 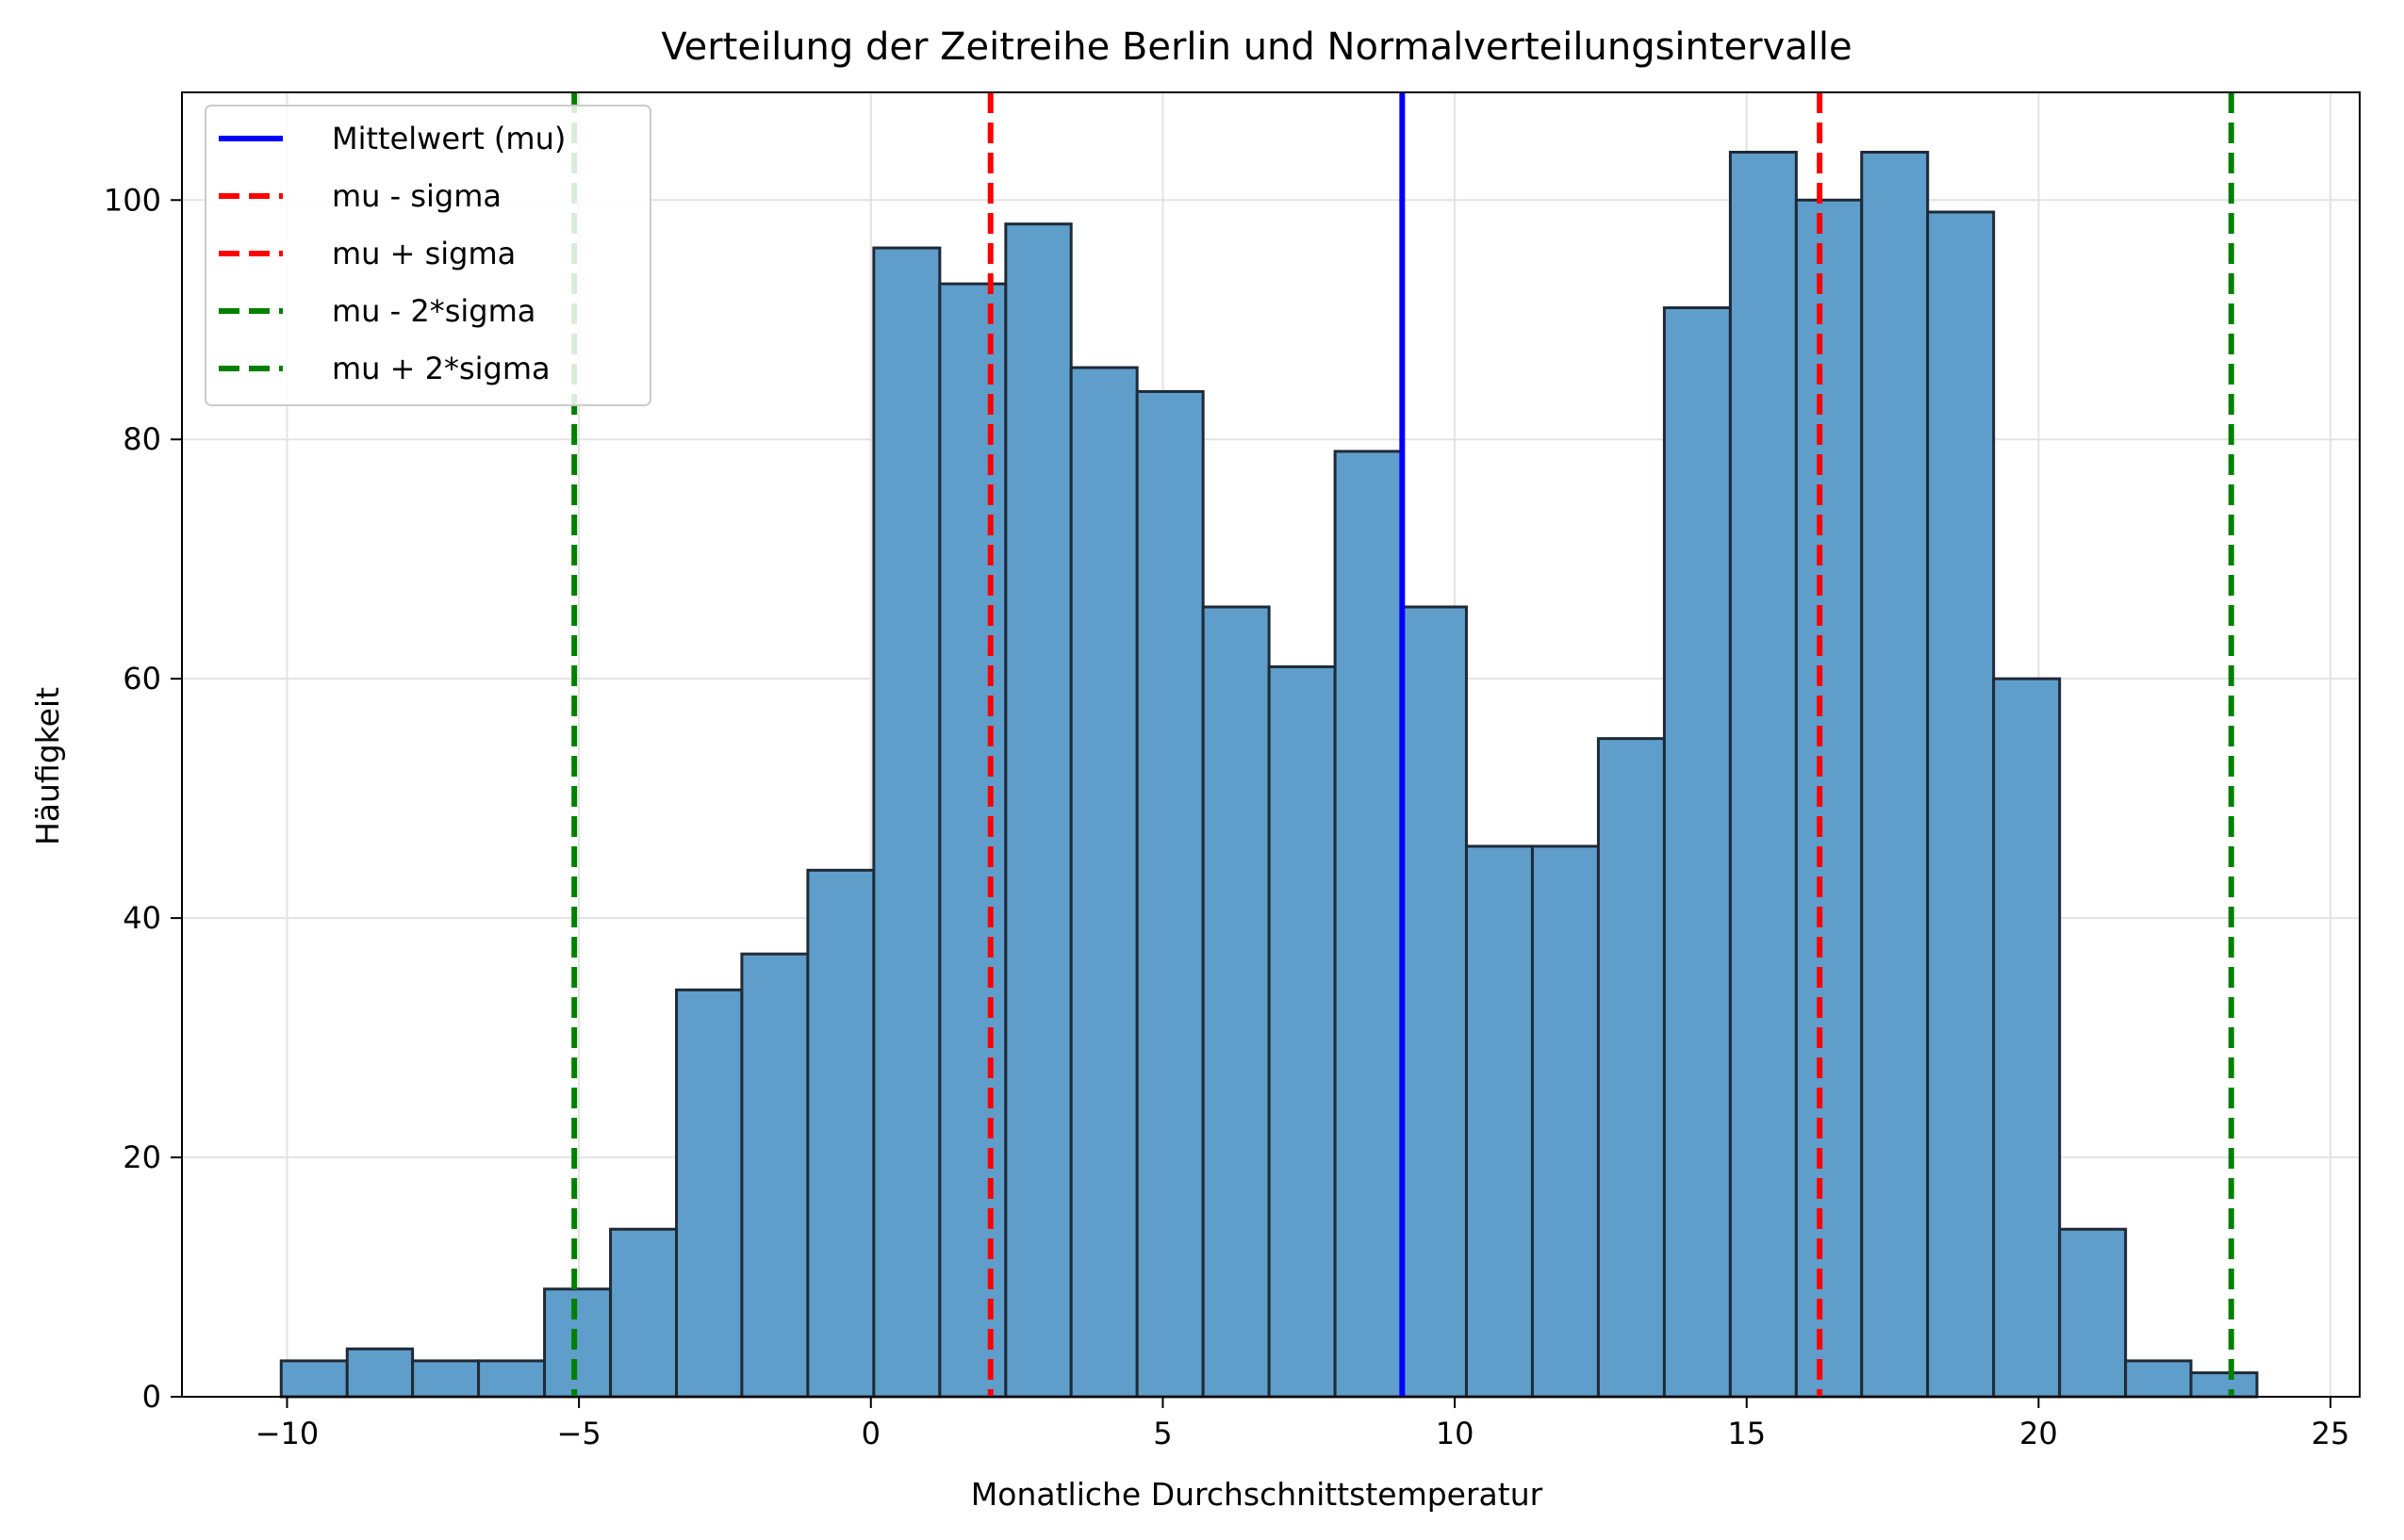 I want to click on y-axis-ticks: 0 20 40 60 80 100, so click(x=143, y=798).